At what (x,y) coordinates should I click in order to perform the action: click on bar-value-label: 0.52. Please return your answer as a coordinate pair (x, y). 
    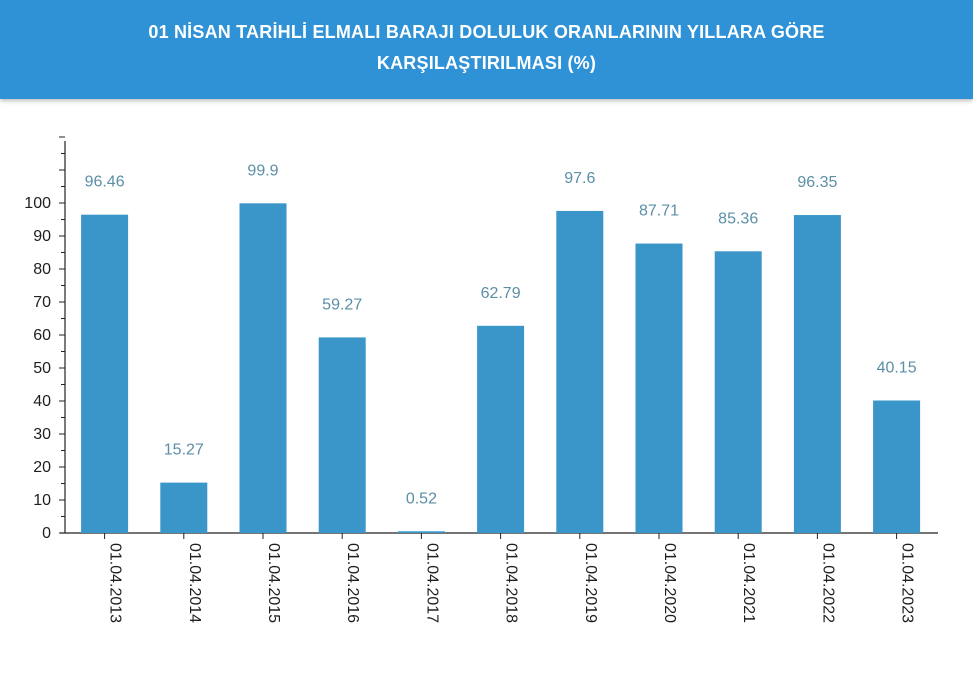
    Looking at the image, I should click on (421, 498).